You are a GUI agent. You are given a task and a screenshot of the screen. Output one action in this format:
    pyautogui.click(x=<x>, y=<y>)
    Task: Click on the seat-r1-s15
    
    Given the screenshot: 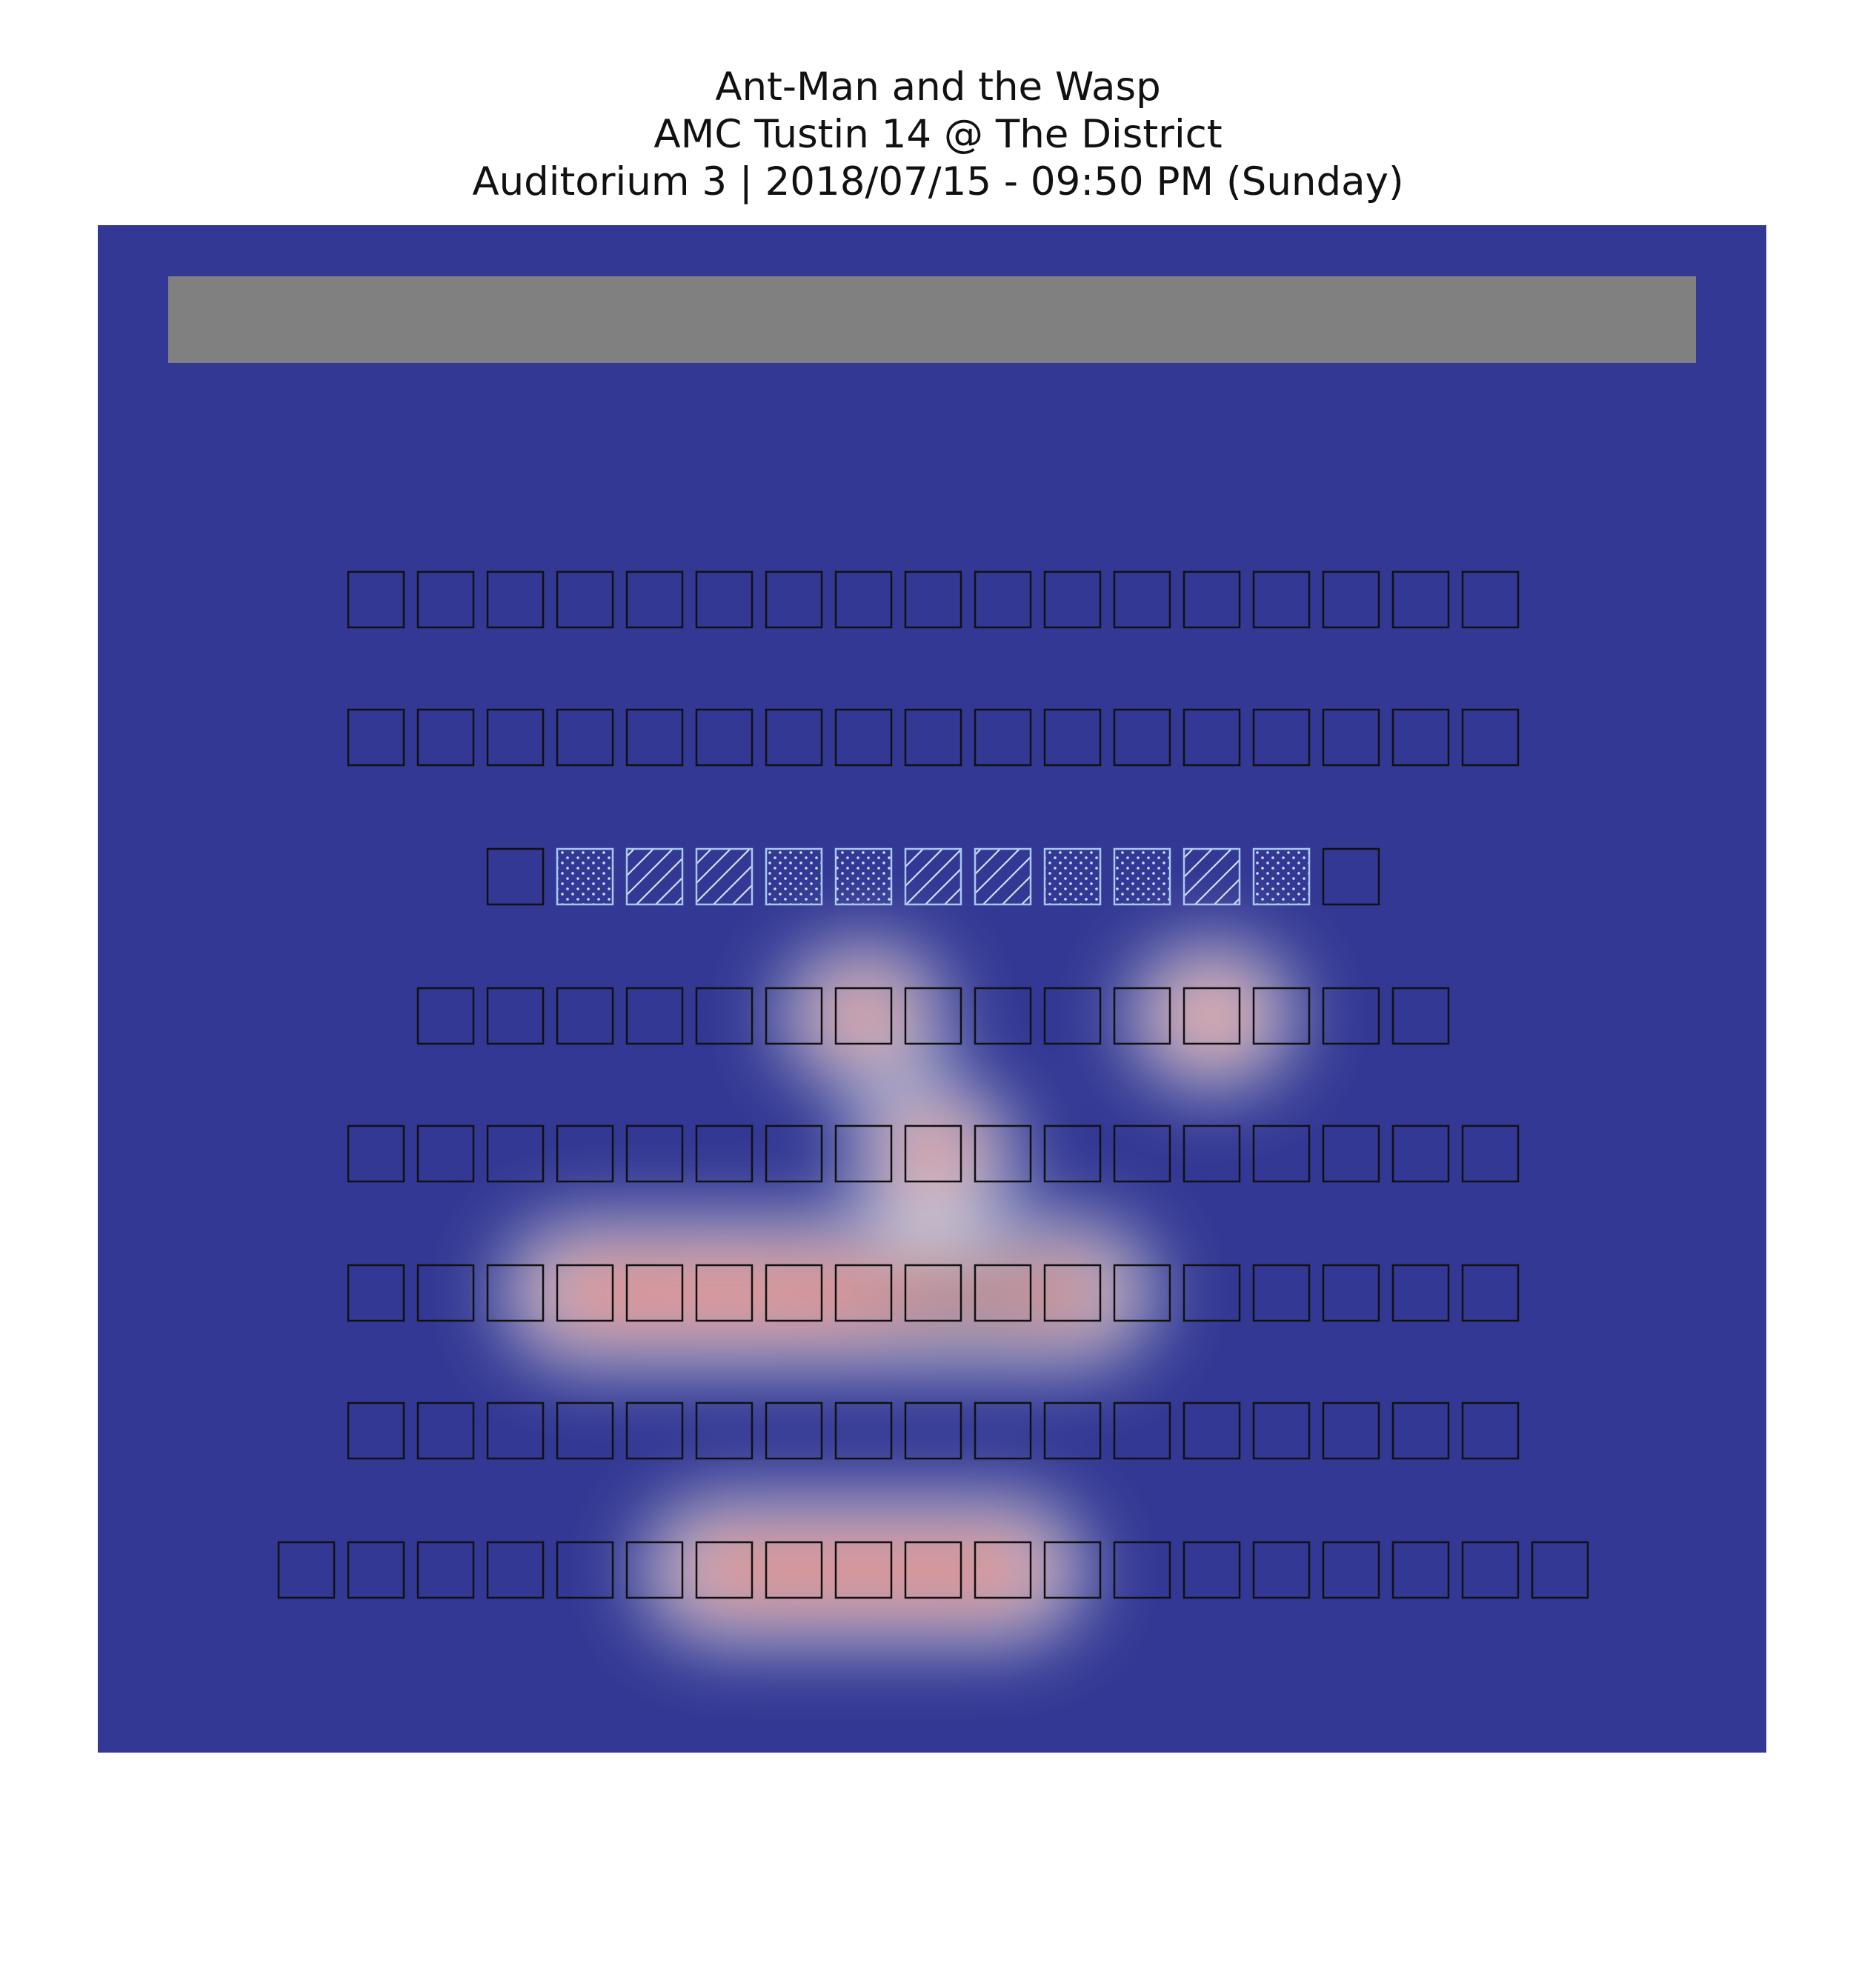 What is the action you would take?
    pyautogui.click(x=1351, y=599)
    